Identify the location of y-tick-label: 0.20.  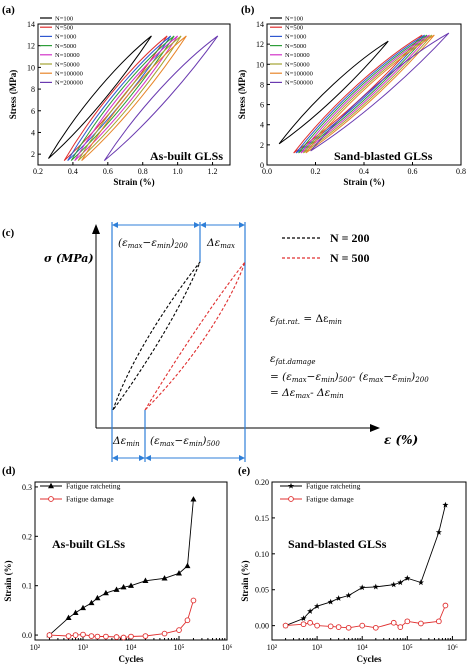
(262, 482).